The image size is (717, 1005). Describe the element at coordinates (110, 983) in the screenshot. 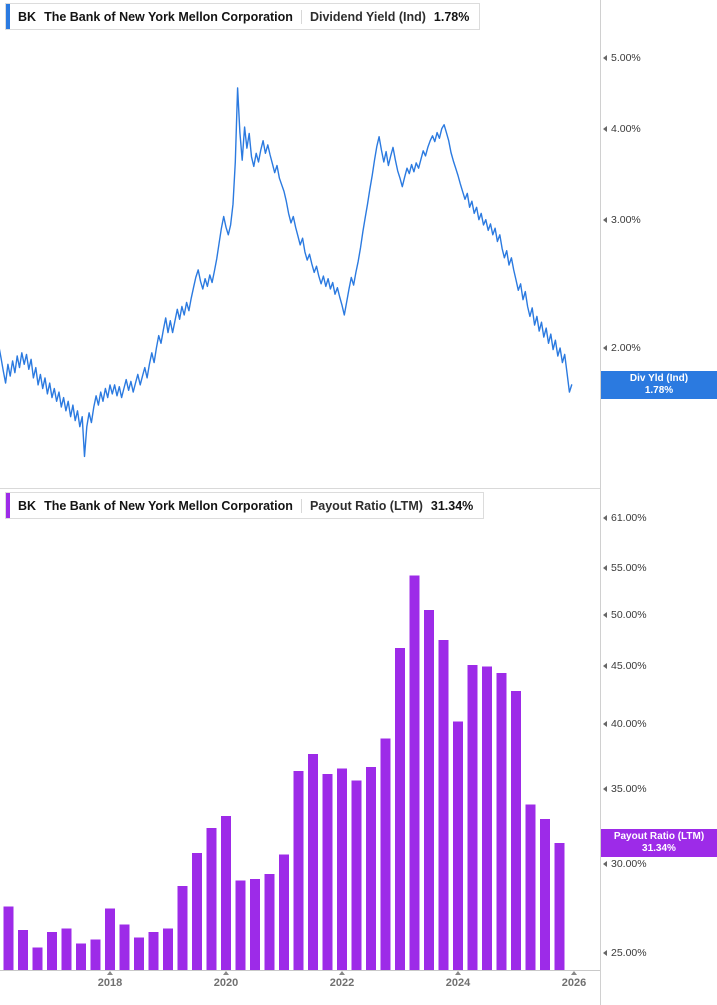

I see `x-axis-year-label: 2018` at that location.